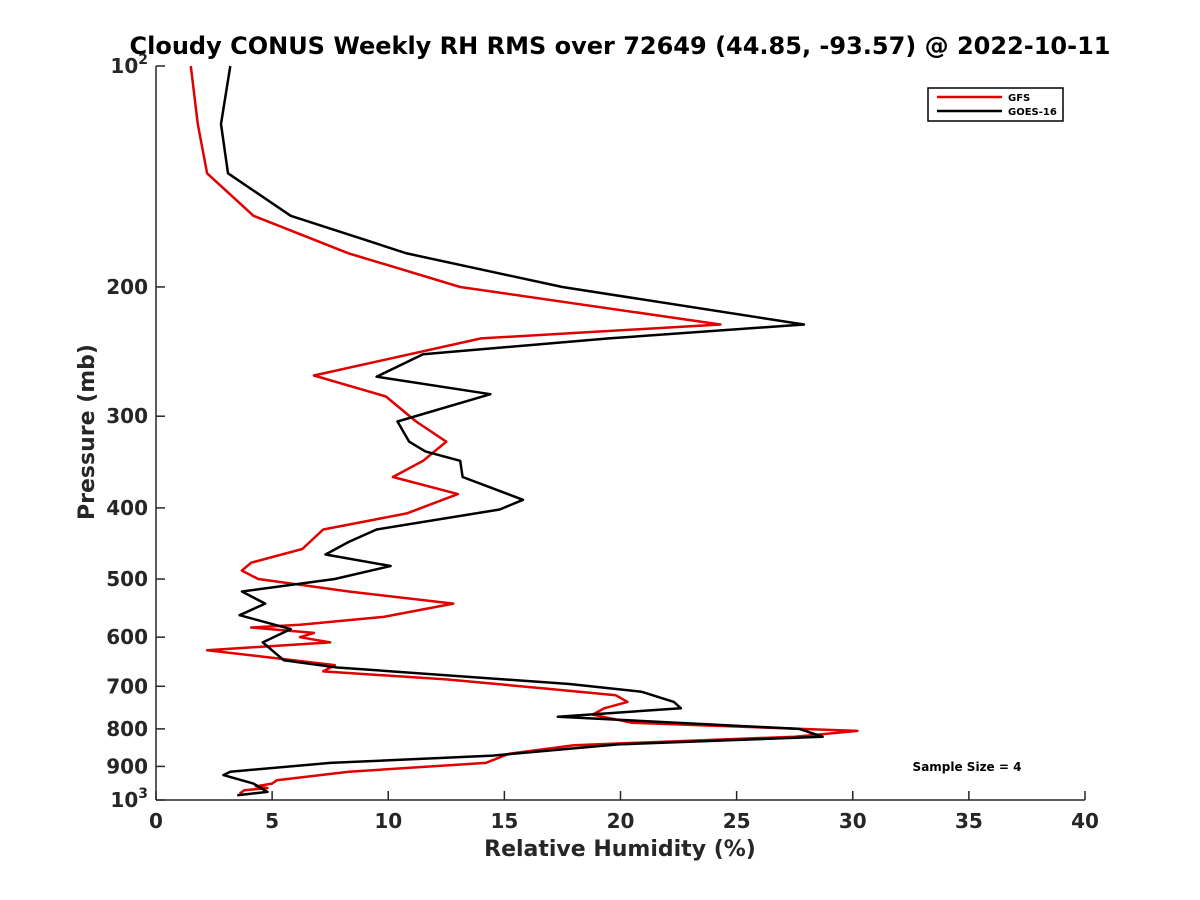  I want to click on x-tick-label: 15, so click(504, 821).